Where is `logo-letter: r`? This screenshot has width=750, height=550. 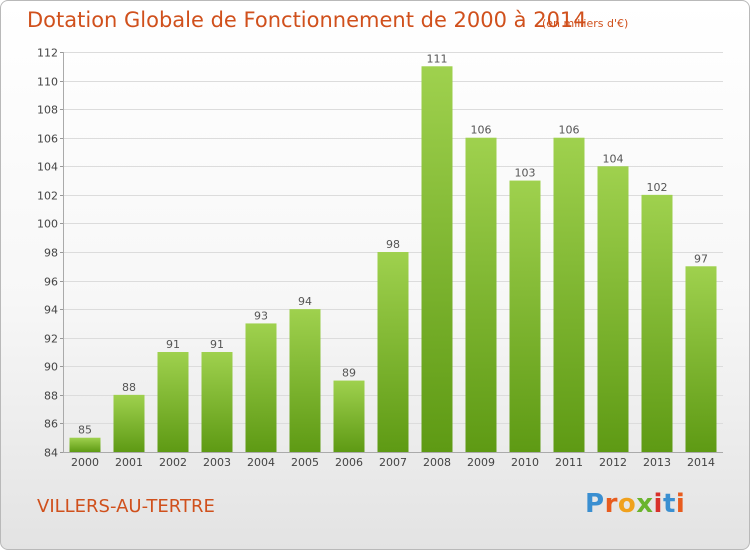
logo-letter: r is located at coordinates (611, 504).